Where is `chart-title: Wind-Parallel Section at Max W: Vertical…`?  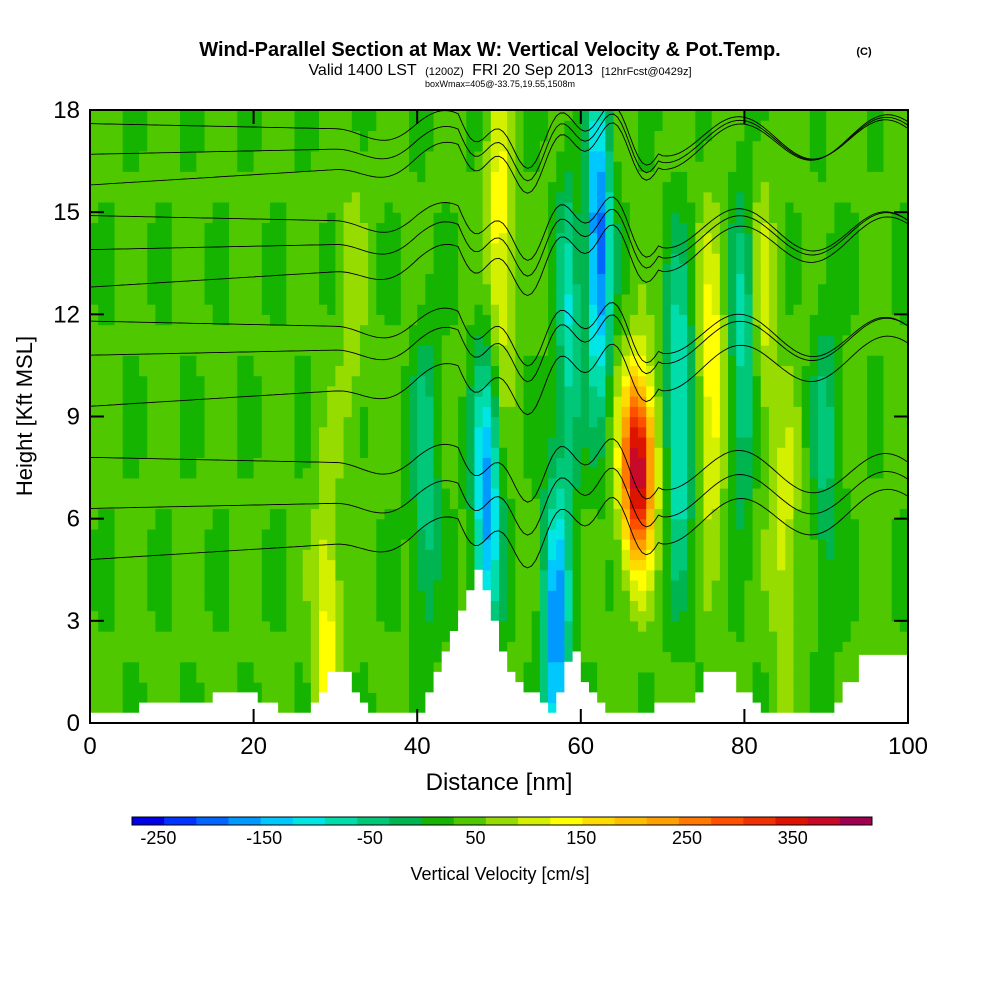 chart-title: Wind-Parallel Section at Max W: Vertical… is located at coordinates (489, 50).